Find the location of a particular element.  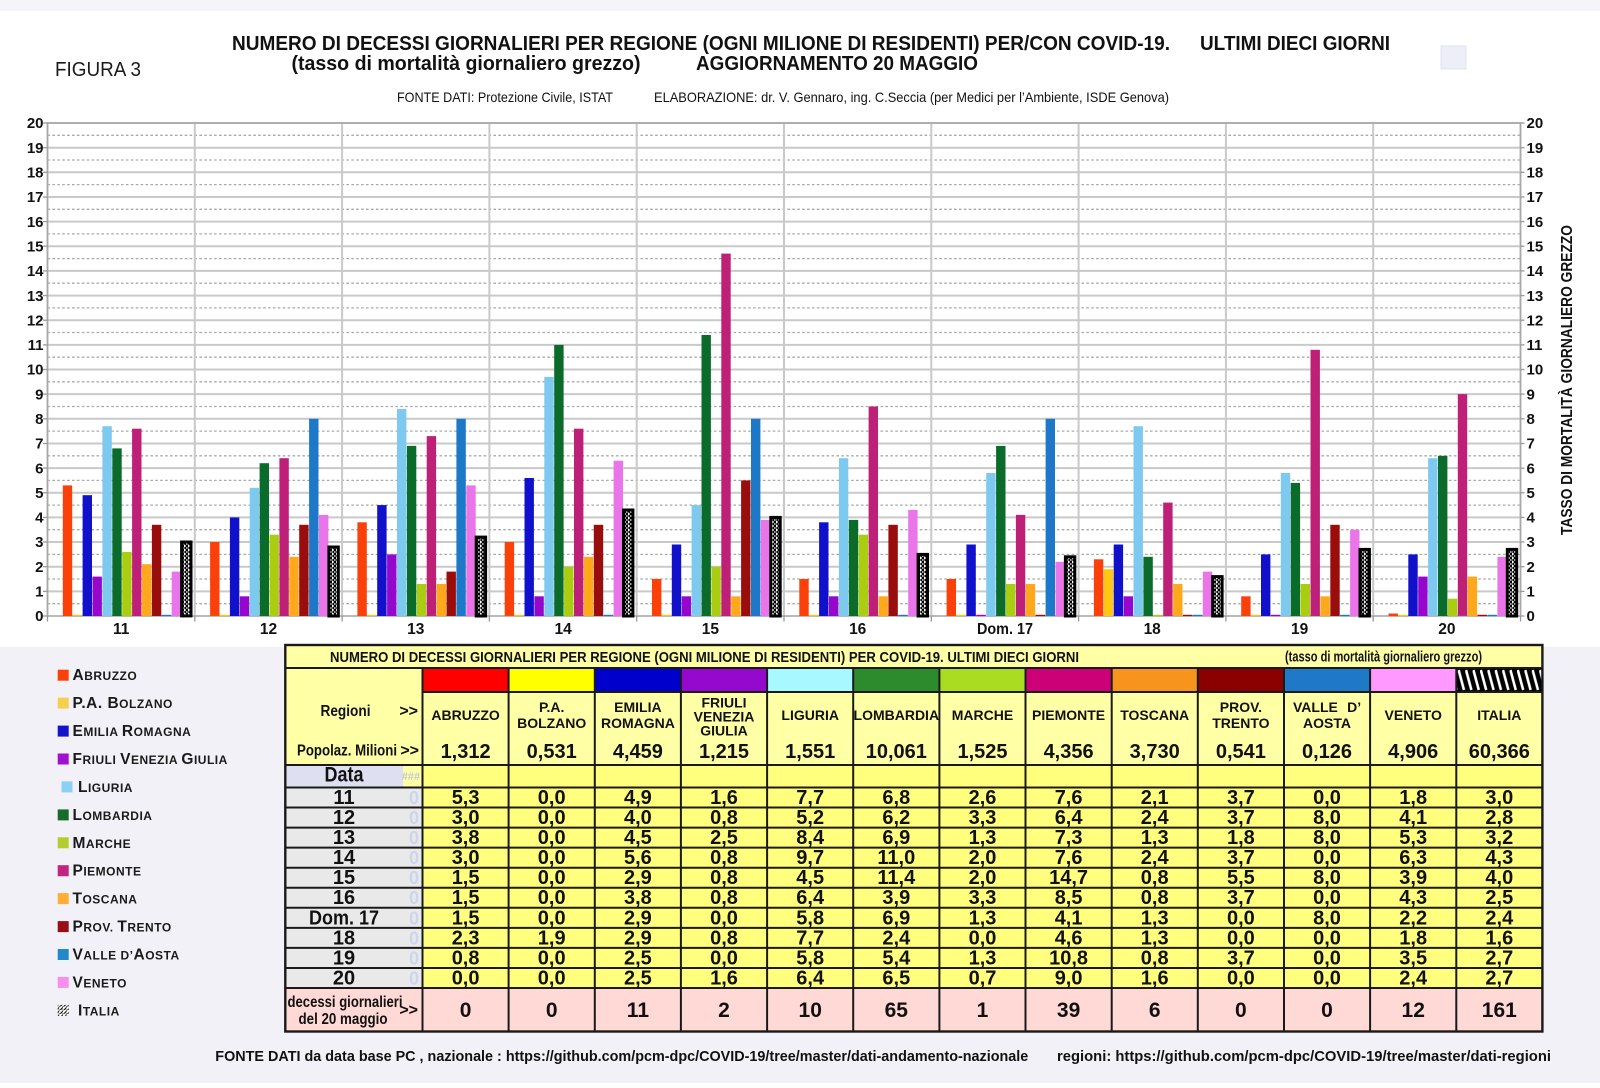

svg-text: 6,5 is located at coordinates (896, 979).